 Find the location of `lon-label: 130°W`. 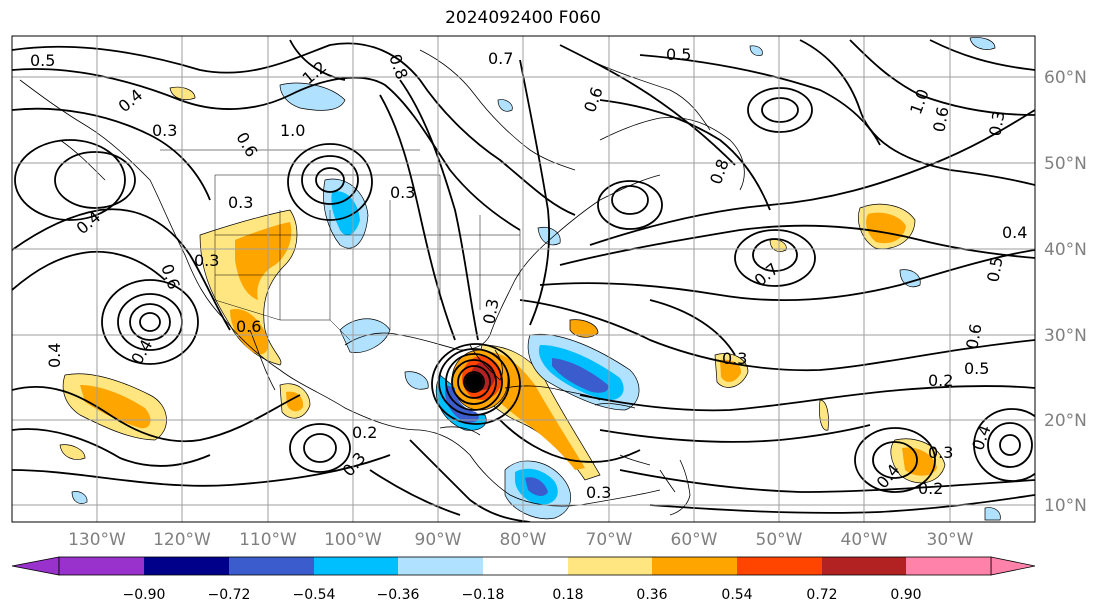

lon-label: 130°W is located at coordinates (97, 540).